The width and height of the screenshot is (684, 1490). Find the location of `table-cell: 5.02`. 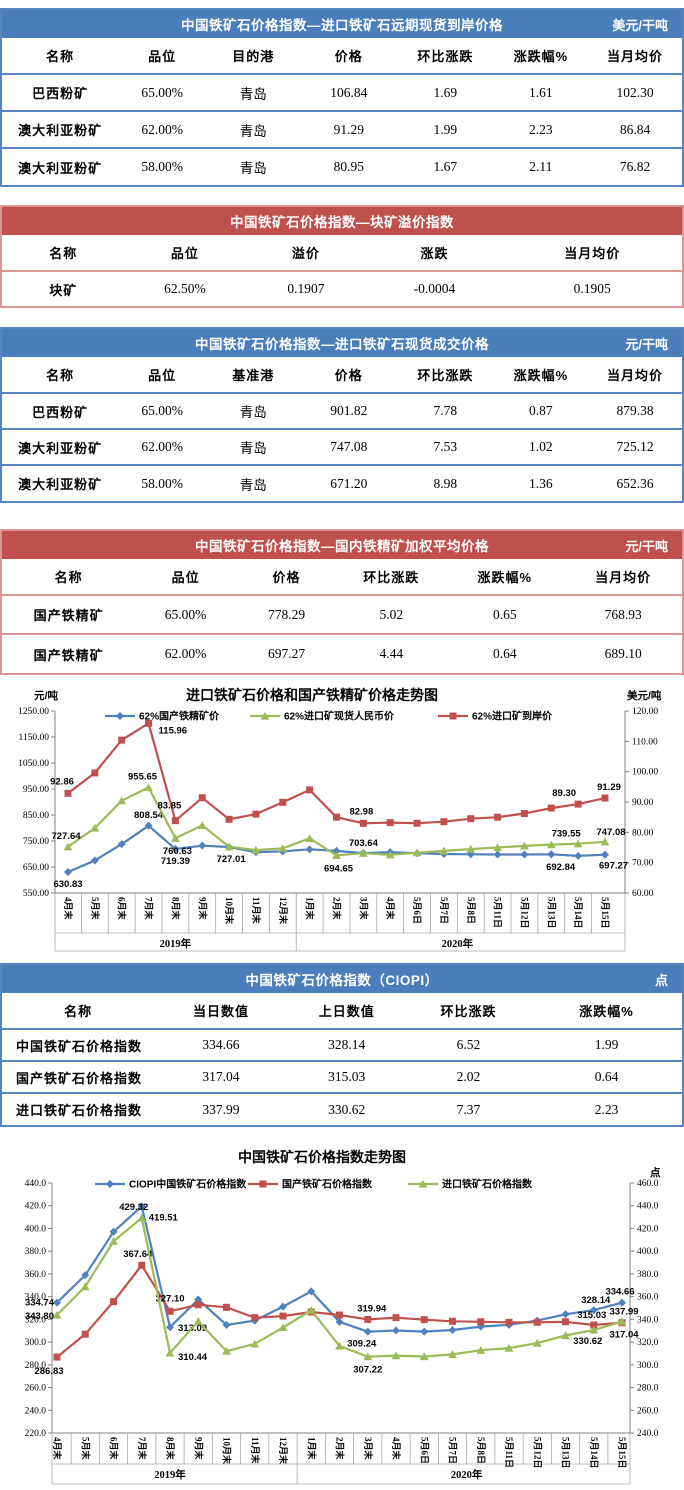

table-cell: 5.02 is located at coordinates (391, 614).